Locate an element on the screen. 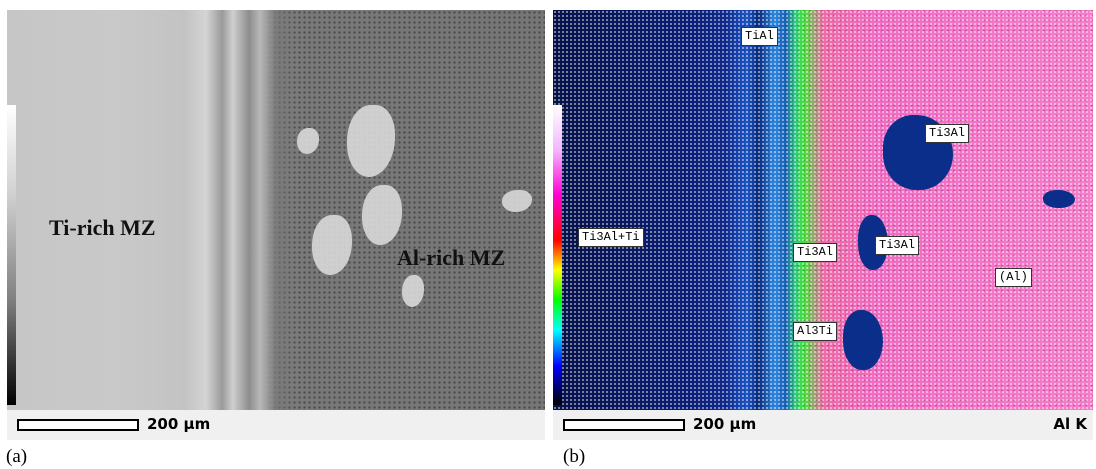 The width and height of the screenshot is (1096, 469). spectrum-colorbar is located at coordinates (557, 255).